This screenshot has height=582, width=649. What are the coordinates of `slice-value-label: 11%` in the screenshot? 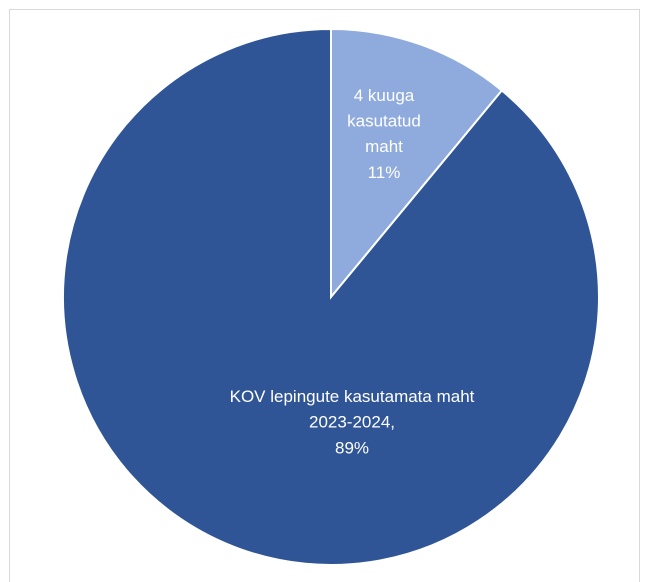 It's located at (384, 172).